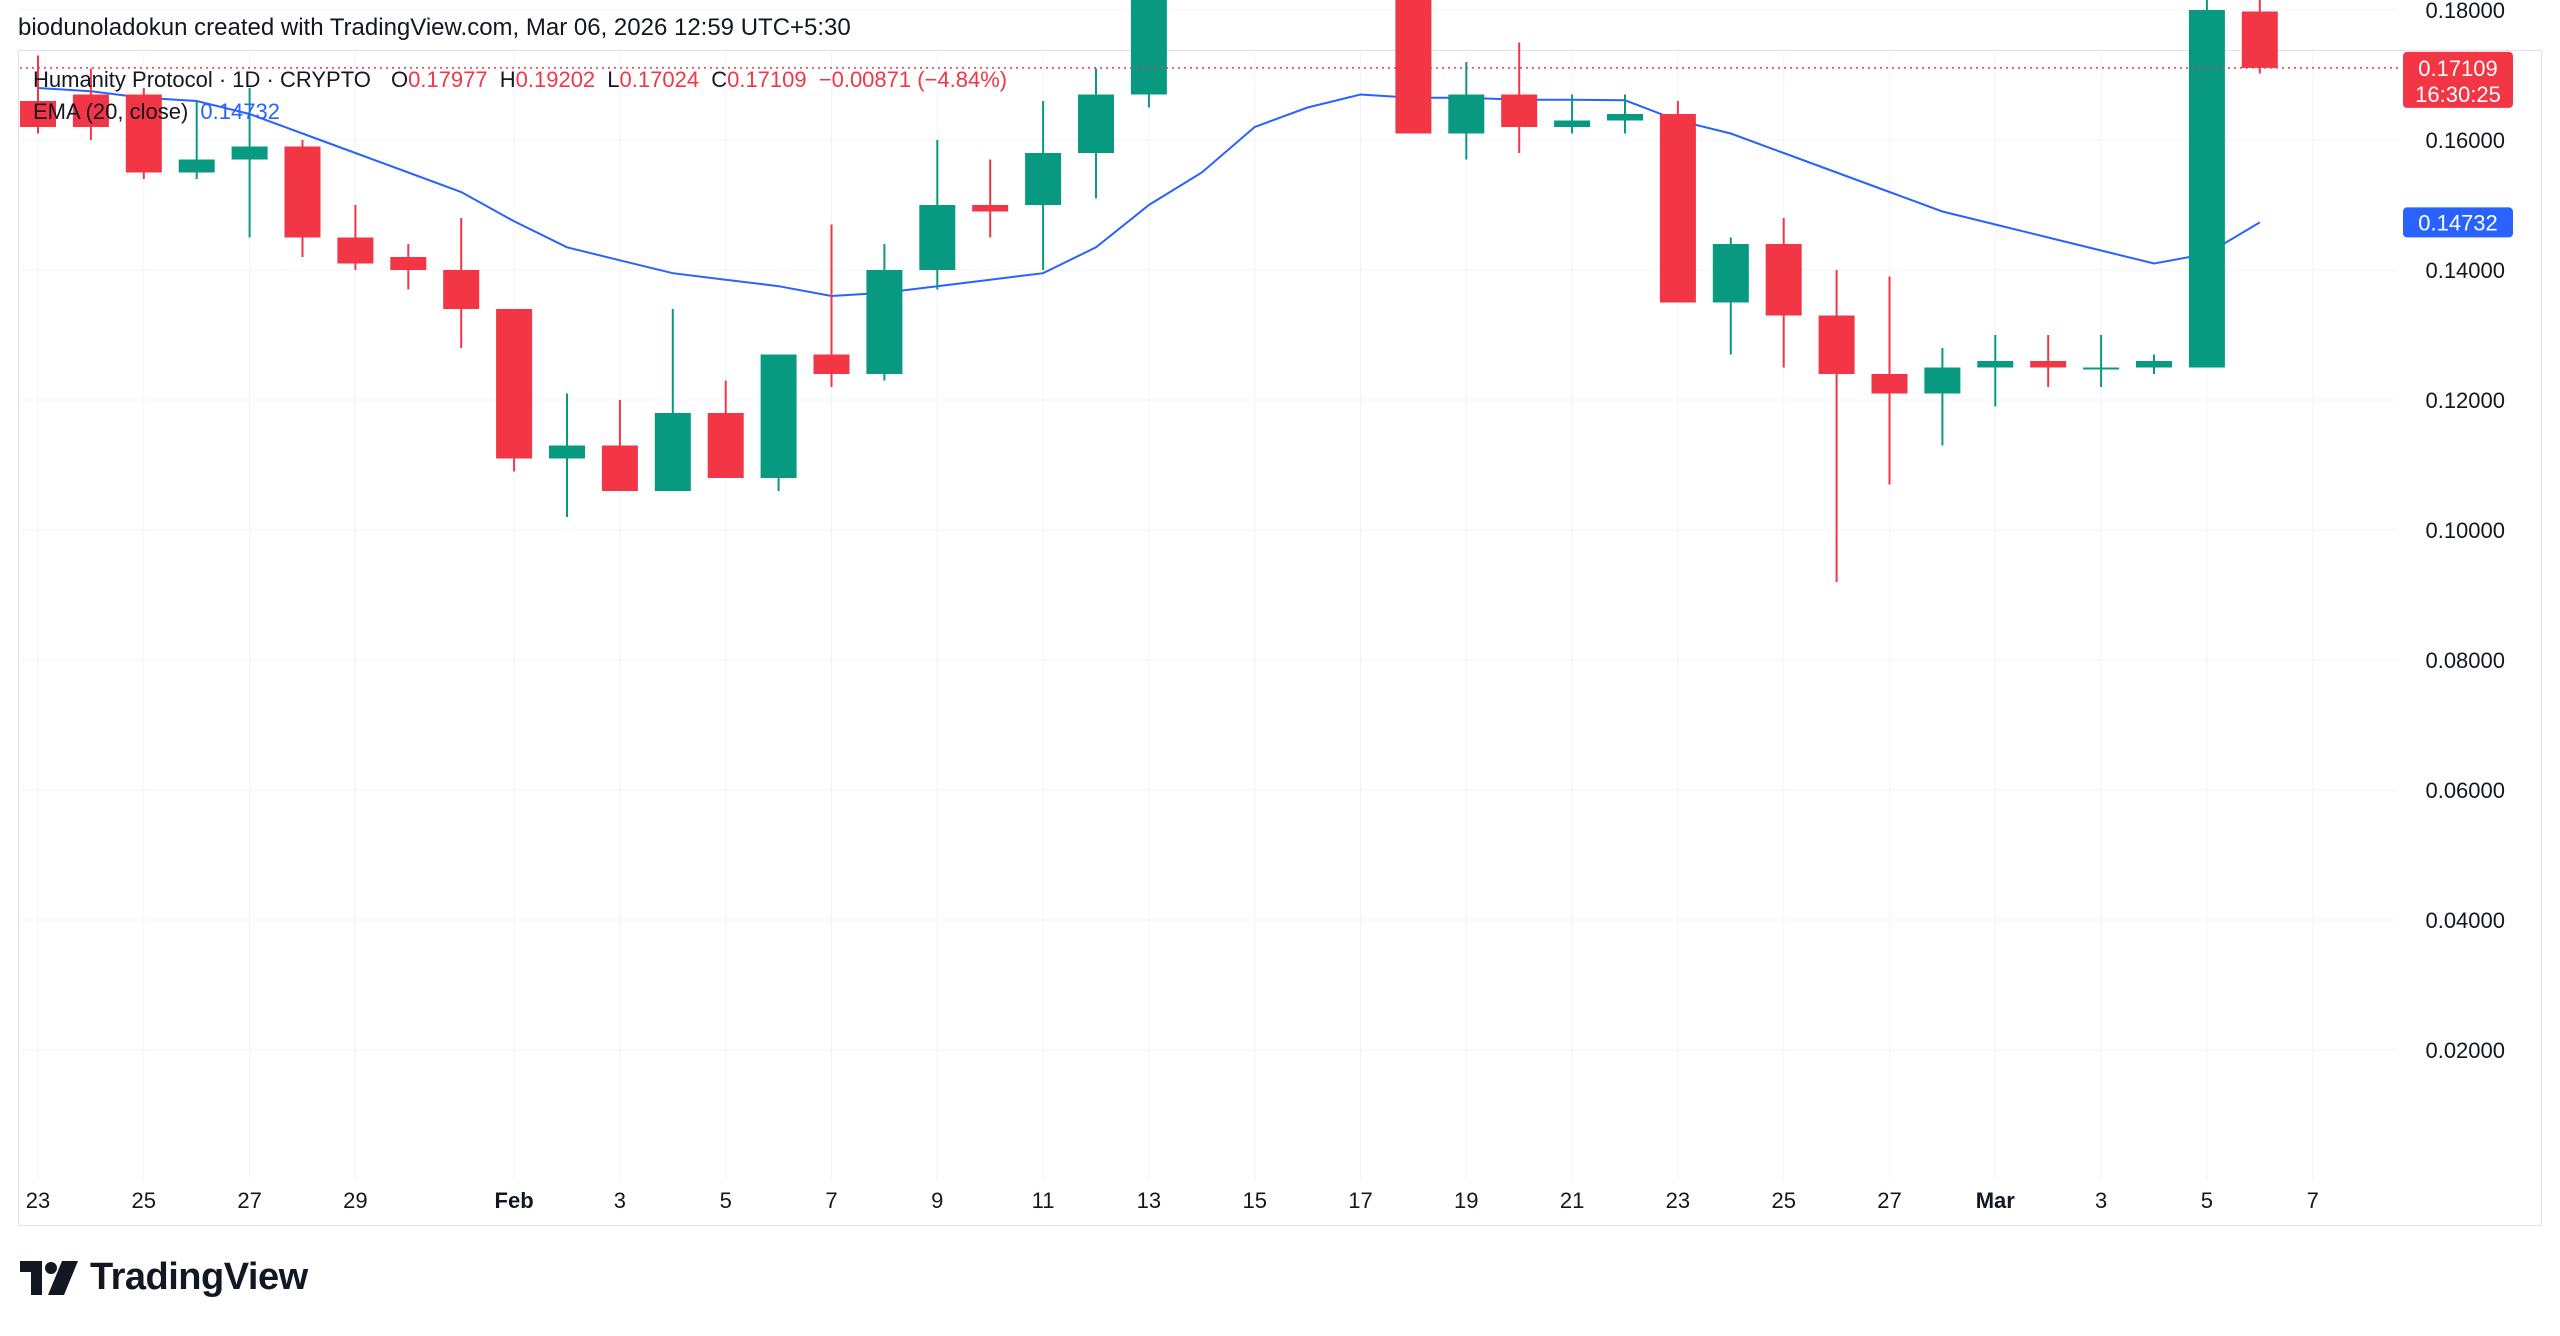 This screenshot has height=1336, width=2560. Describe the element at coordinates (1254, 1200) in the screenshot. I see `x-tick-label: 15` at that location.